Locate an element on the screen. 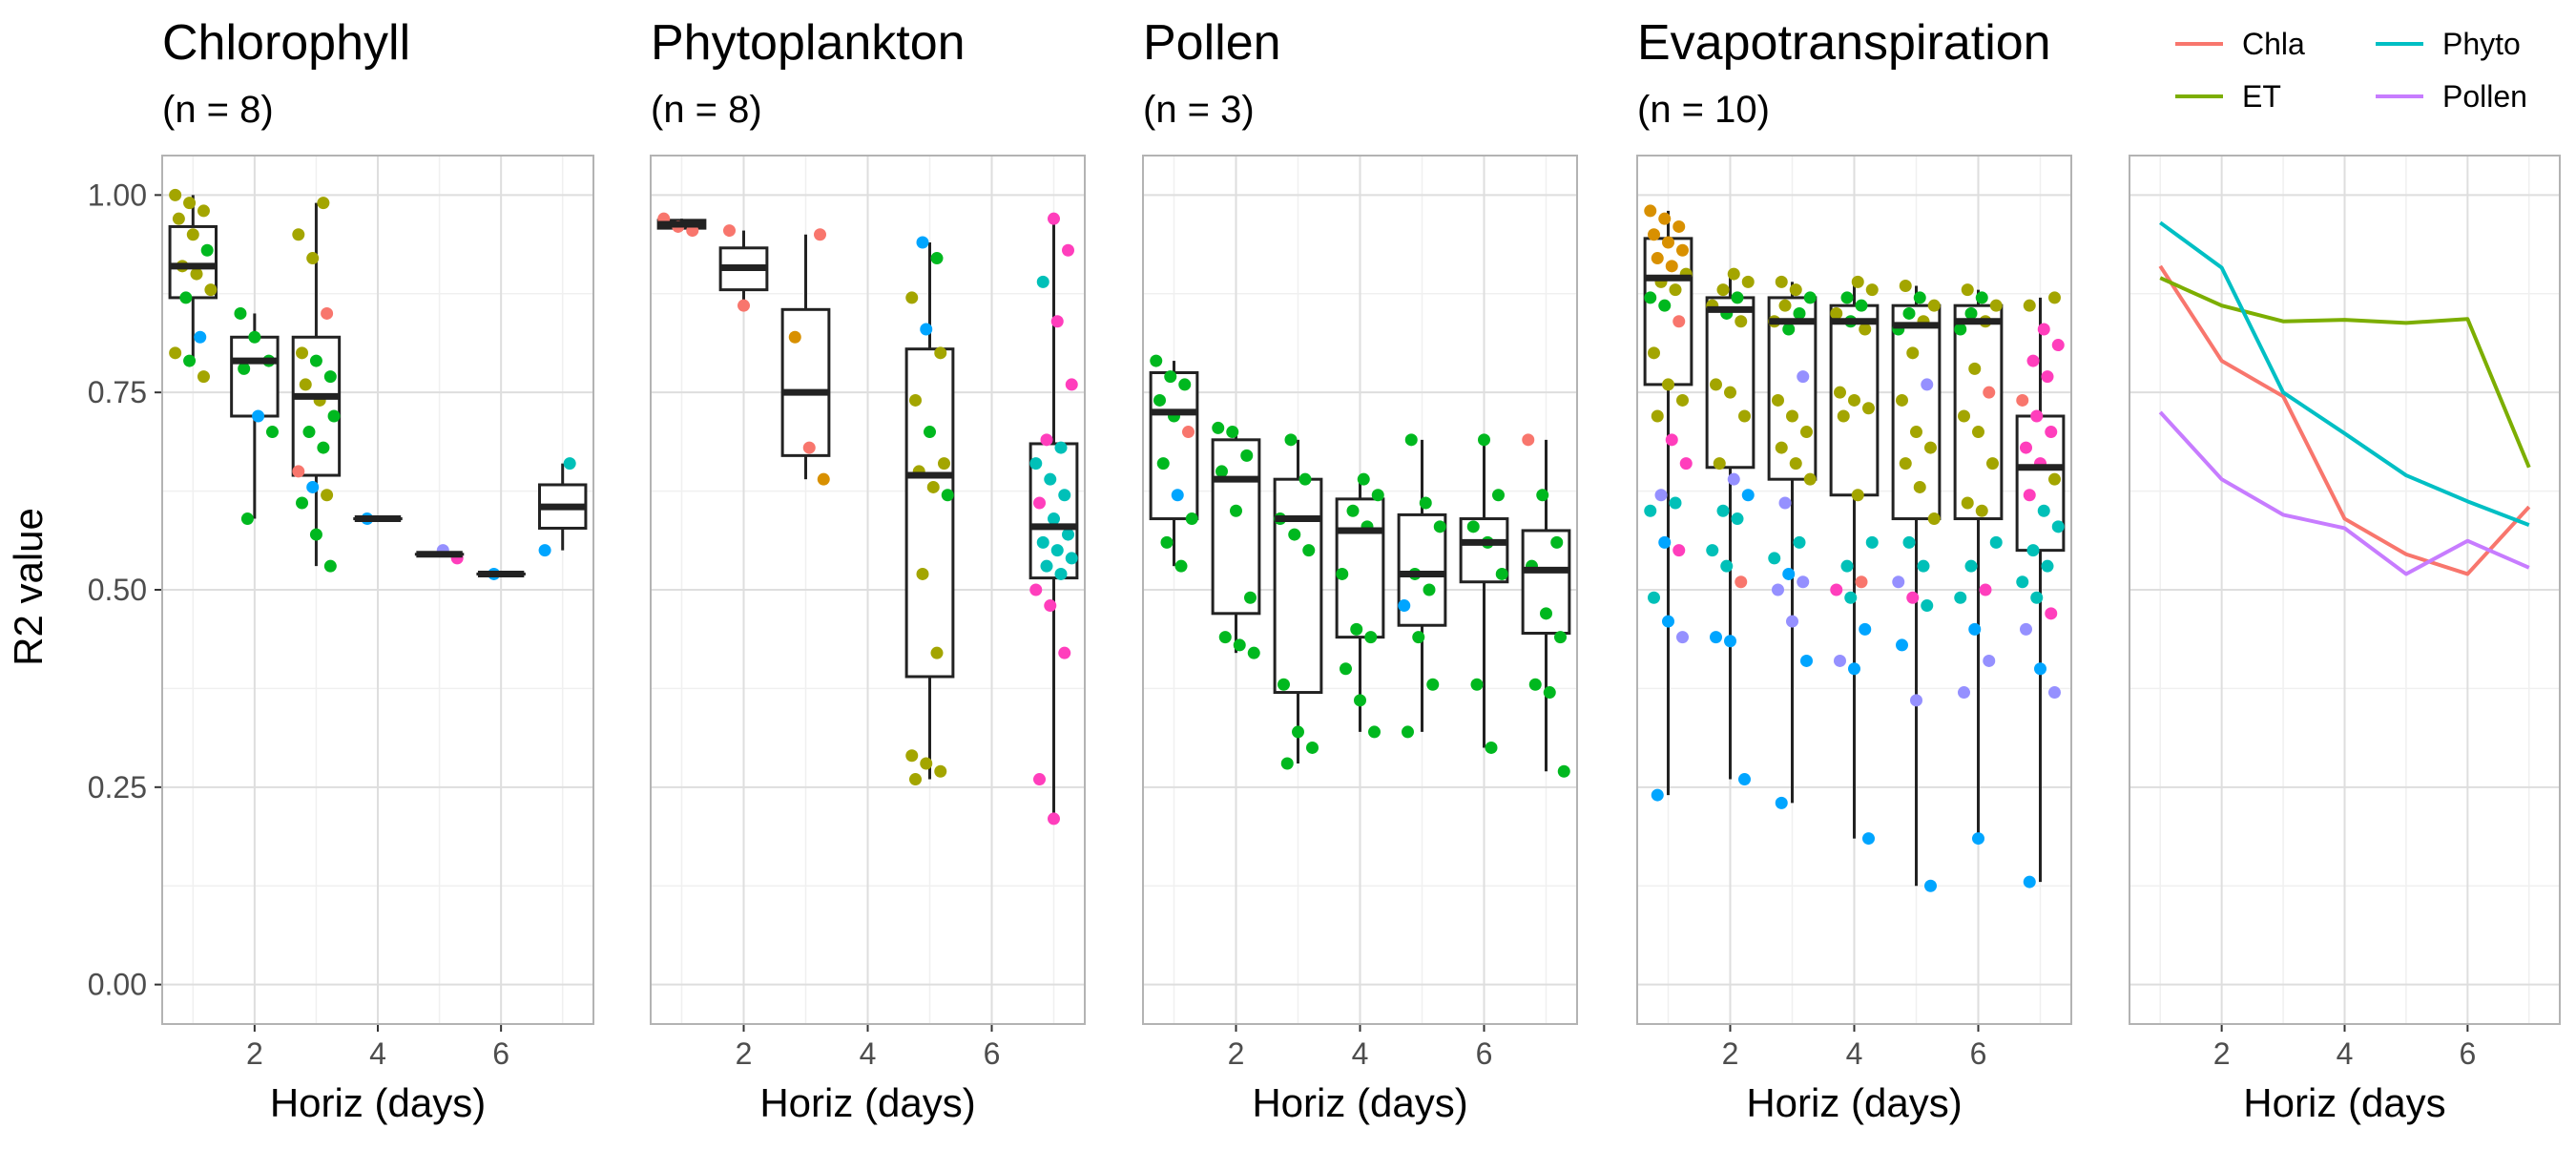 This screenshot has width=2576, height=1150. panel-title: Chlorophyll is located at coordinates (286, 43).